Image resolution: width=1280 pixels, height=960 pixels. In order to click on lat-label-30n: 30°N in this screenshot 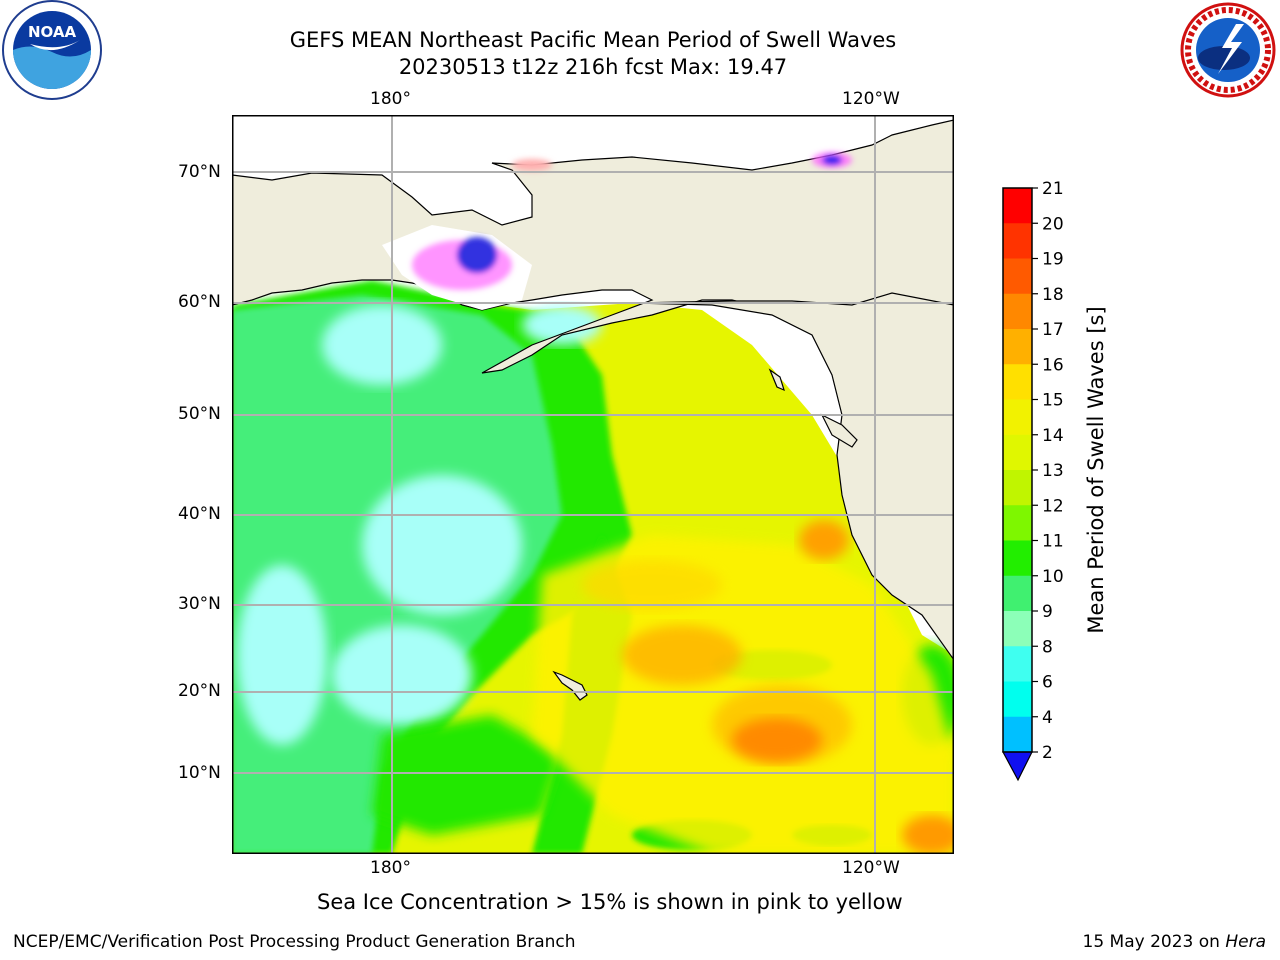, I will do `click(199, 604)`.